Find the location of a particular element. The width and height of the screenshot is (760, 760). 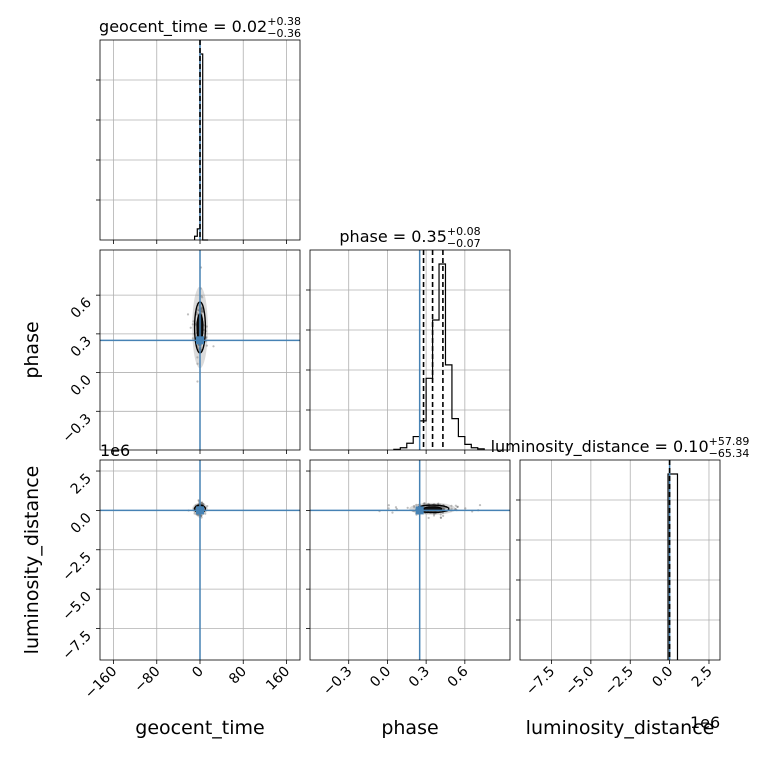

phase-geocent_time-ytick-label-3: 0.6 is located at coordinates (81, 308).